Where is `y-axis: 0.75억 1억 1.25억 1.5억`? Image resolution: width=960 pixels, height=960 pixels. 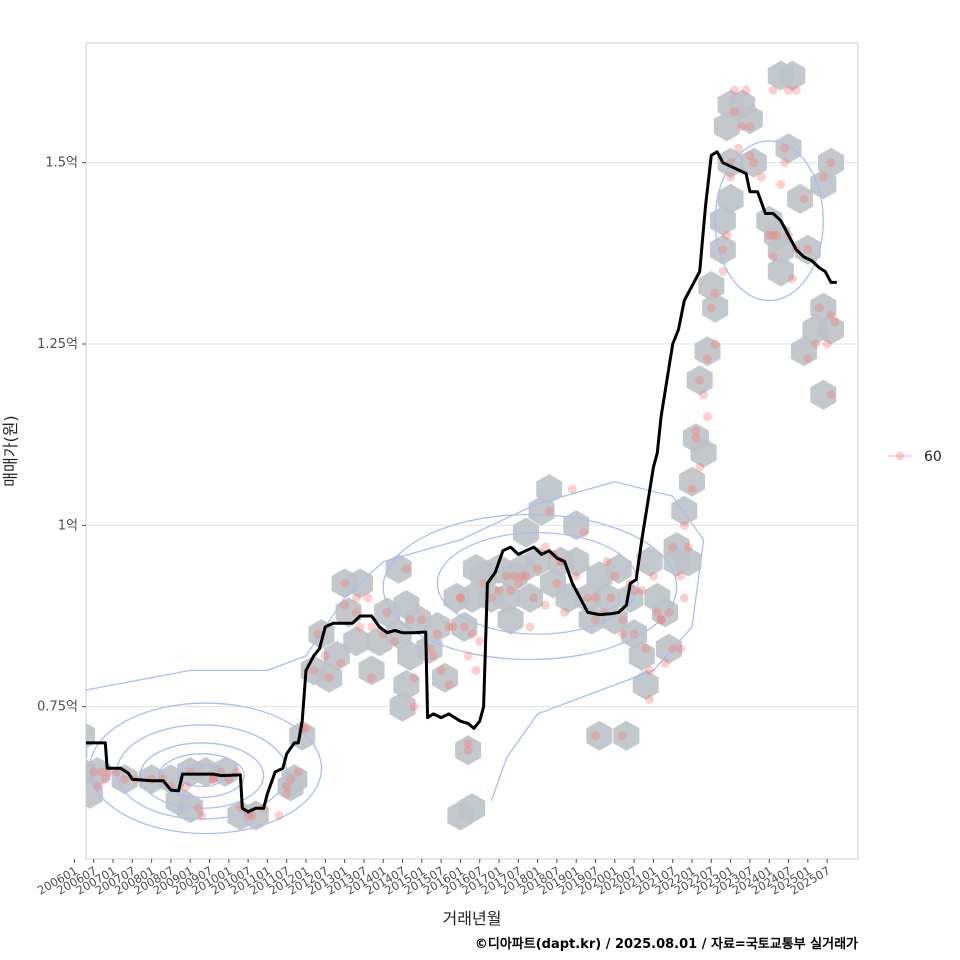 y-axis: 0.75억 1억 1.25억 1.5억 is located at coordinates (61, 435).